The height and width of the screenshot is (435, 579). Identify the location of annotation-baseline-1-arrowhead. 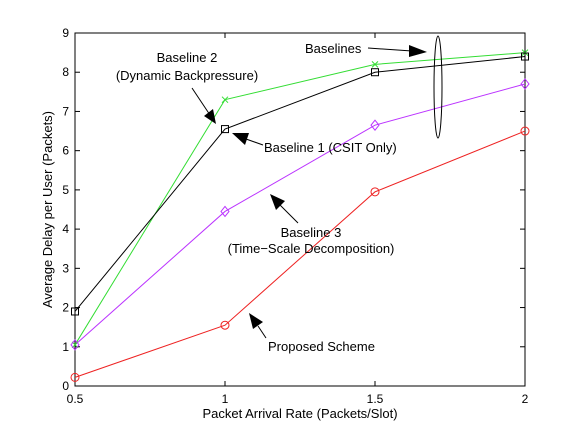
(240, 139).